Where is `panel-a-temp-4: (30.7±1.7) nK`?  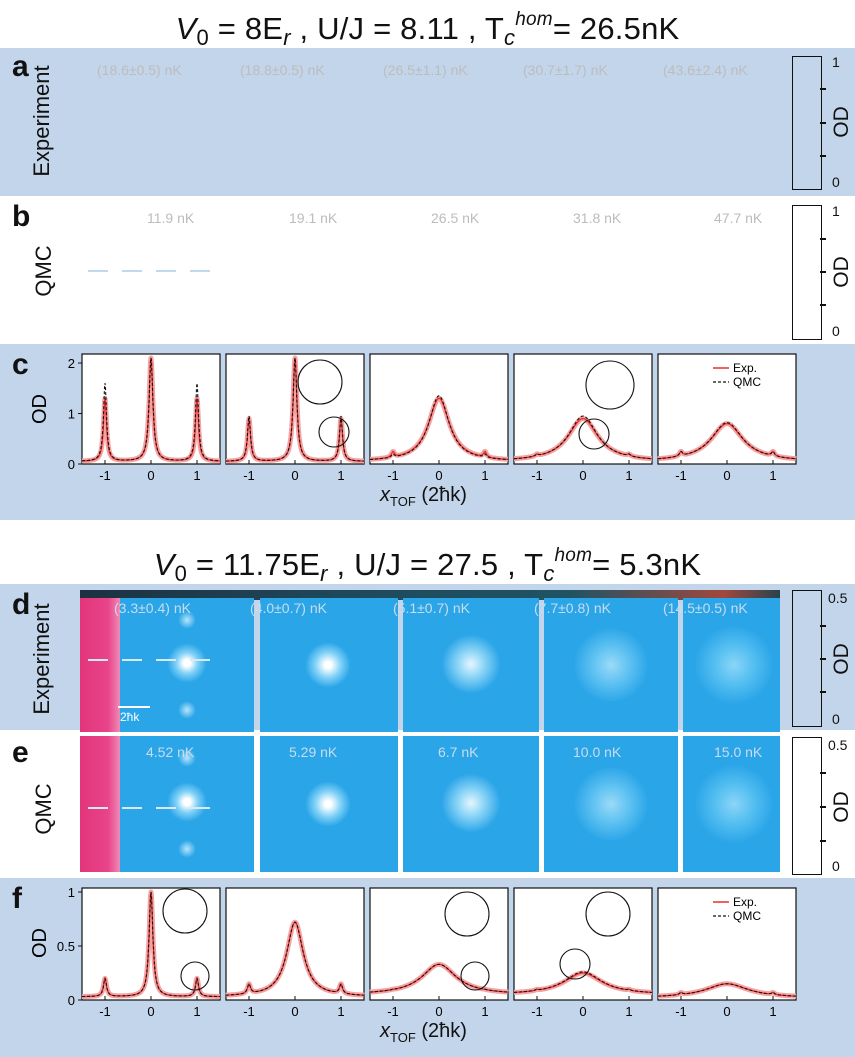 panel-a-temp-4: (30.7±1.7) nK is located at coordinates (565, 70).